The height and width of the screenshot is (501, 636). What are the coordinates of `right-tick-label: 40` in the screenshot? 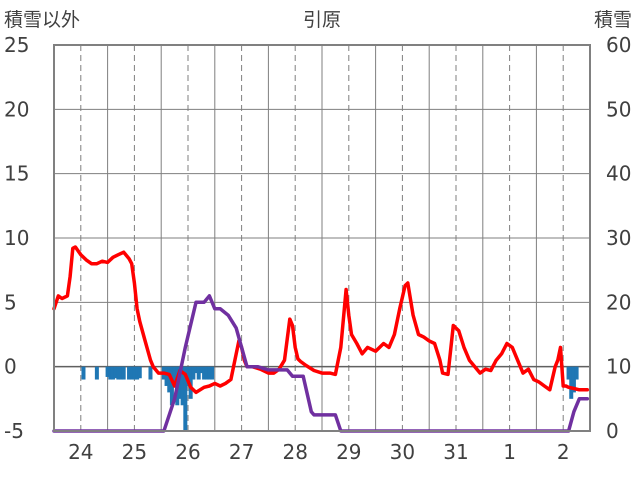 It's located at (618, 174).